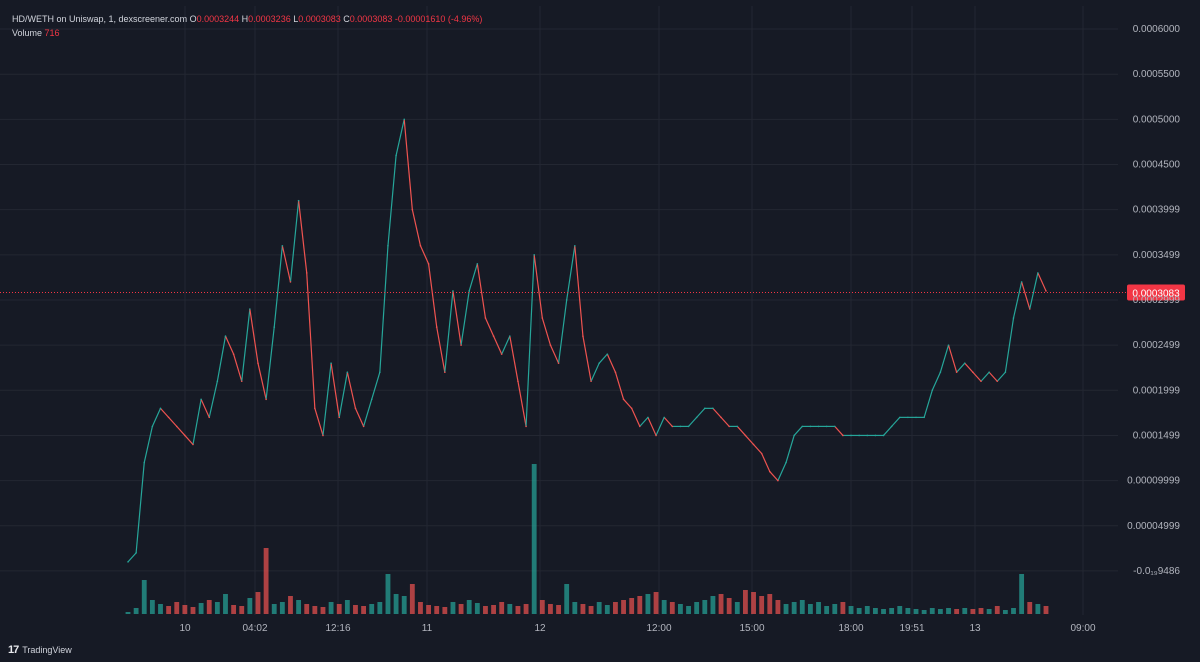 The height and width of the screenshot is (662, 1200). I want to click on symbol-label: HD/WETH on Uniswap, 1, dexscreener.com, so click(100, 19).